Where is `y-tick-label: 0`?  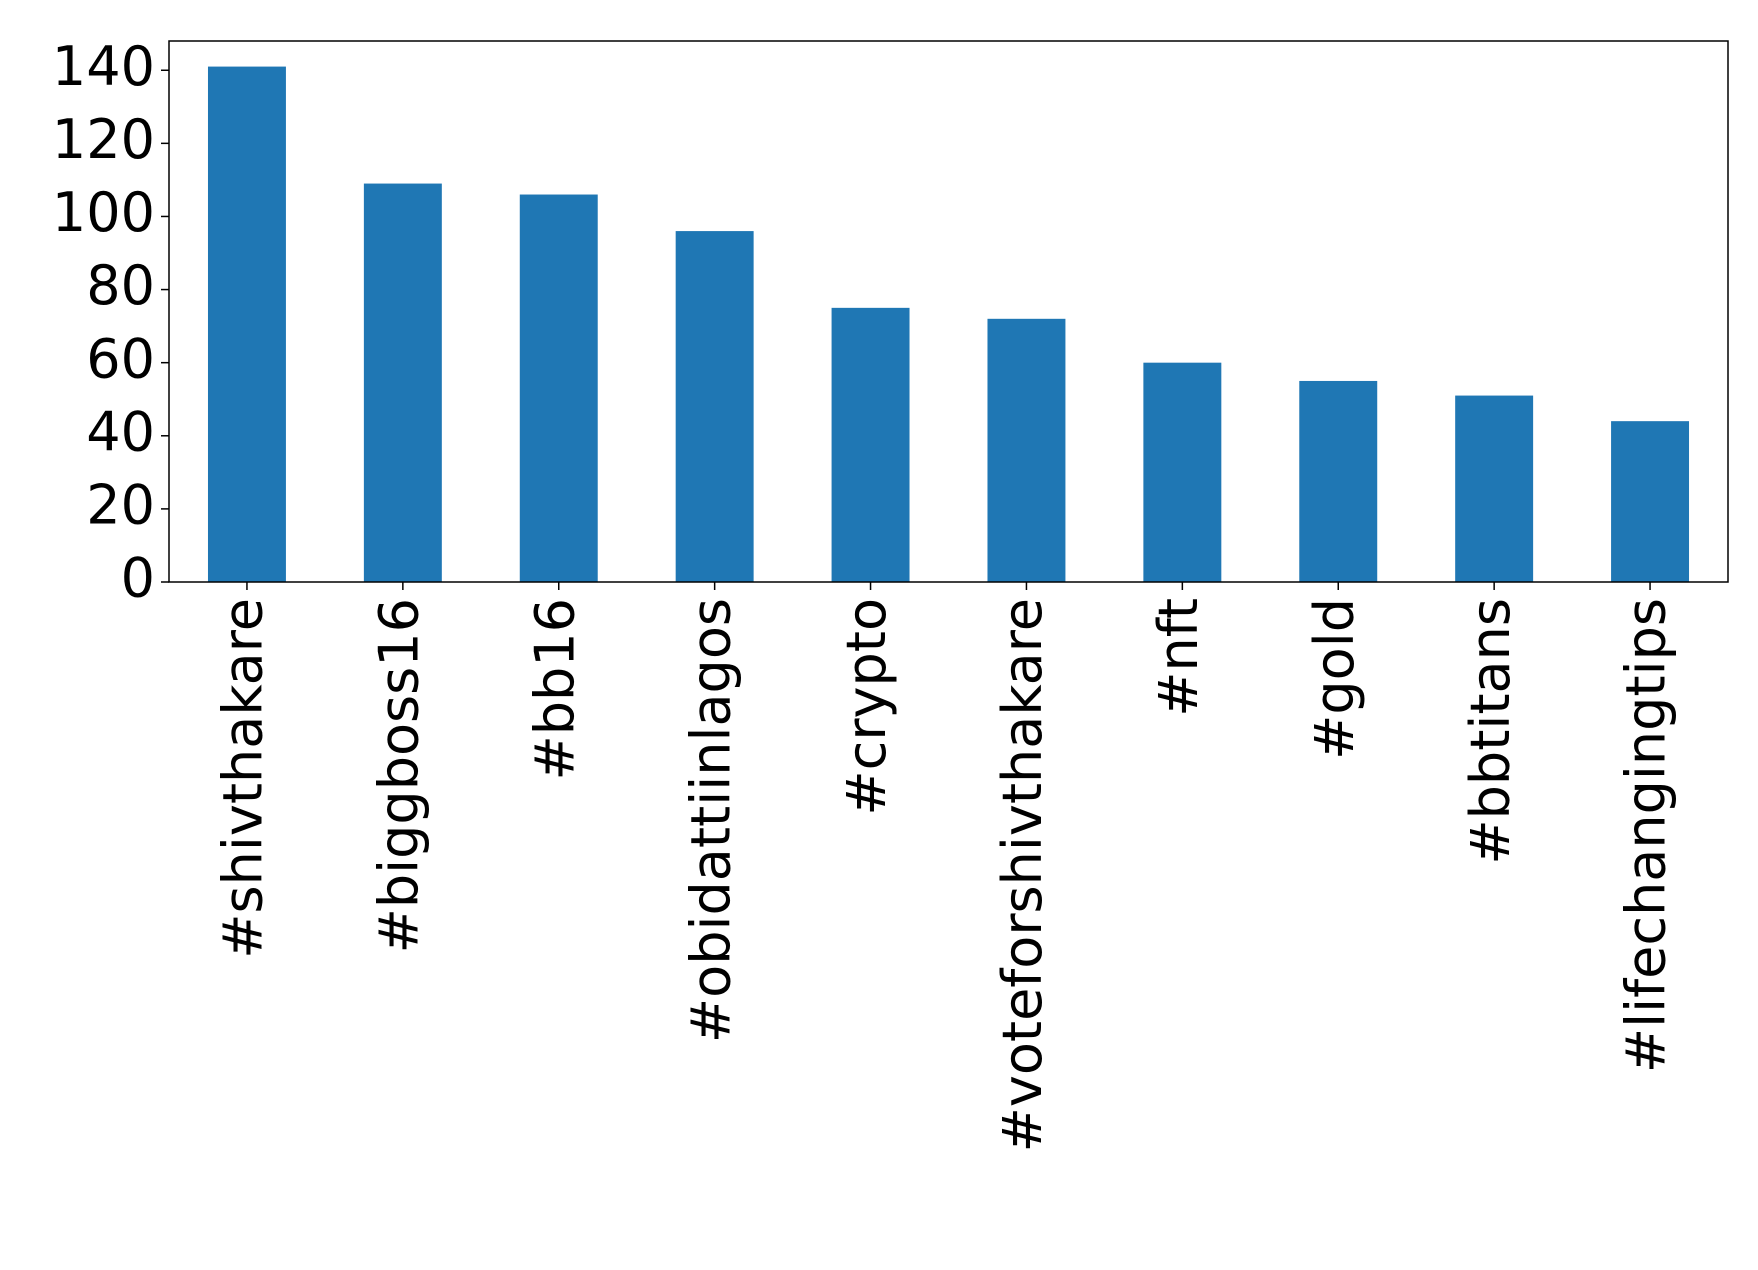
y-tick-label: 0 is located at coordinates (138, 578).